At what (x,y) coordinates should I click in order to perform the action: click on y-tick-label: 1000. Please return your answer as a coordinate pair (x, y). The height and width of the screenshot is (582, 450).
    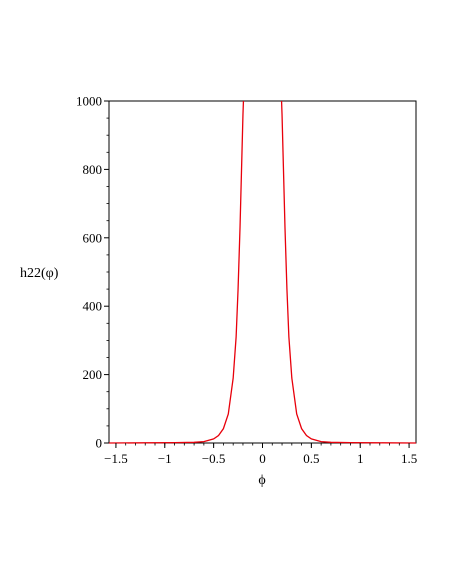
    Looking at the image, I should click on (89, 101).